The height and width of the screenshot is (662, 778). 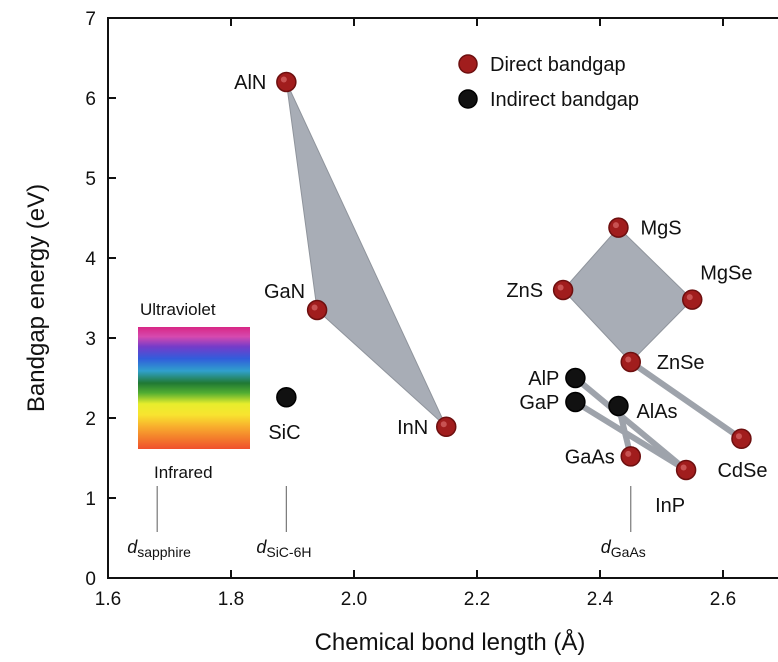 I want to click on label-gan: GaN, so click(x=284, y=292).